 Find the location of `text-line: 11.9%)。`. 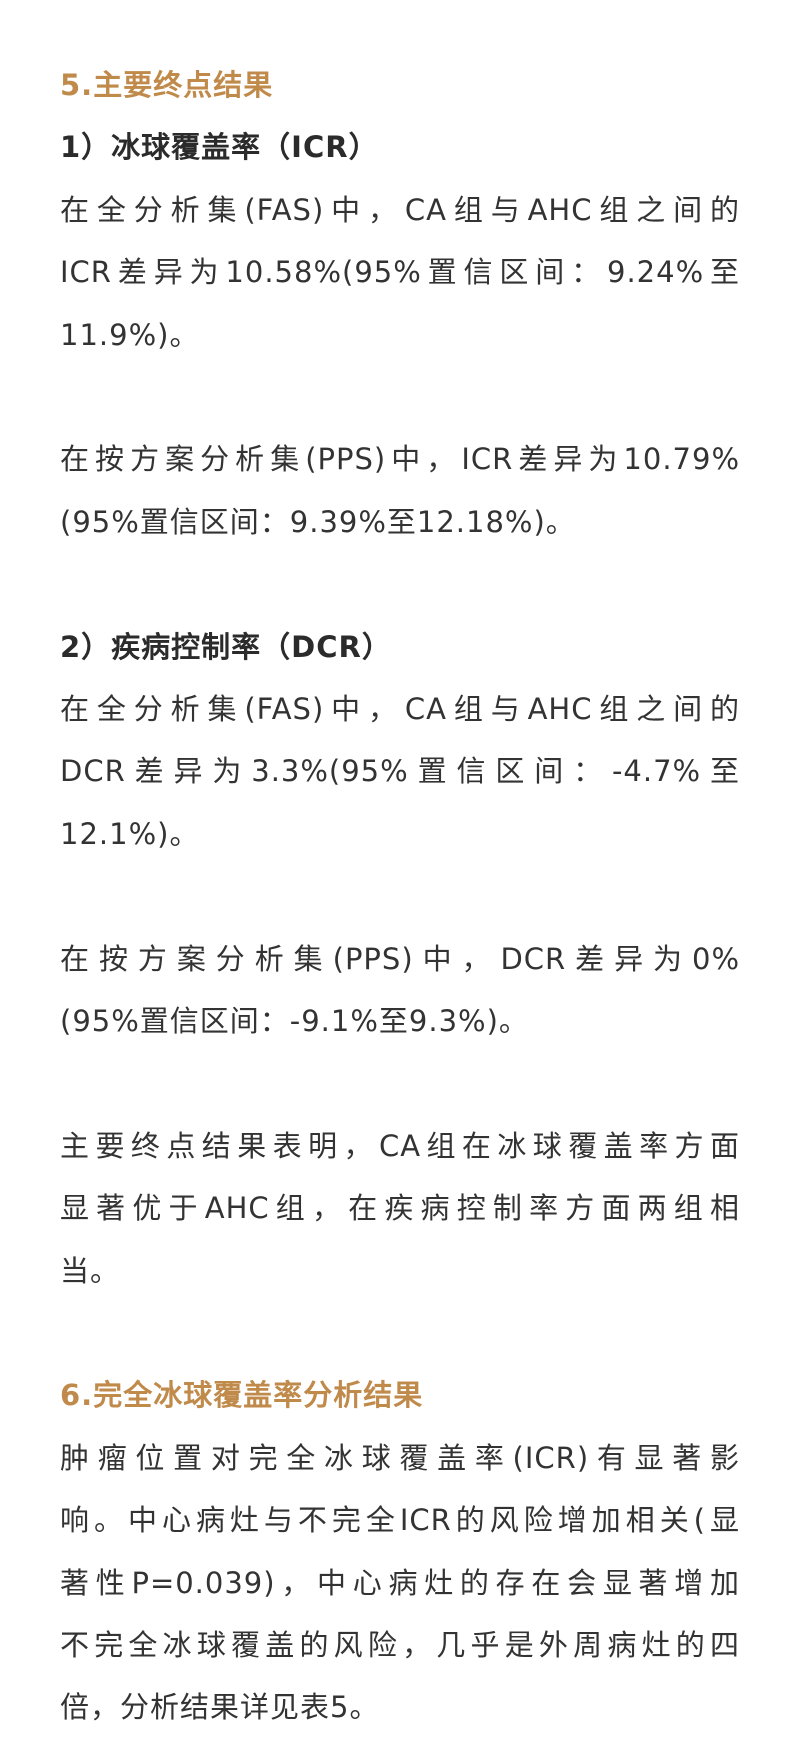

text-line: 11.9%)。 is located at coordinates (130, 334).